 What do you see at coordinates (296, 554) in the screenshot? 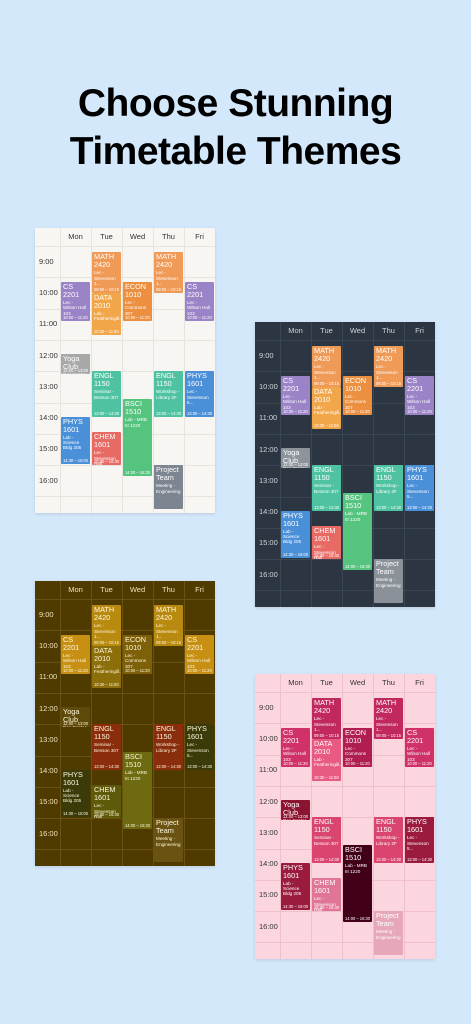
I see `event-time: 14:30 – 16:00` at bounding box center [296, 554].